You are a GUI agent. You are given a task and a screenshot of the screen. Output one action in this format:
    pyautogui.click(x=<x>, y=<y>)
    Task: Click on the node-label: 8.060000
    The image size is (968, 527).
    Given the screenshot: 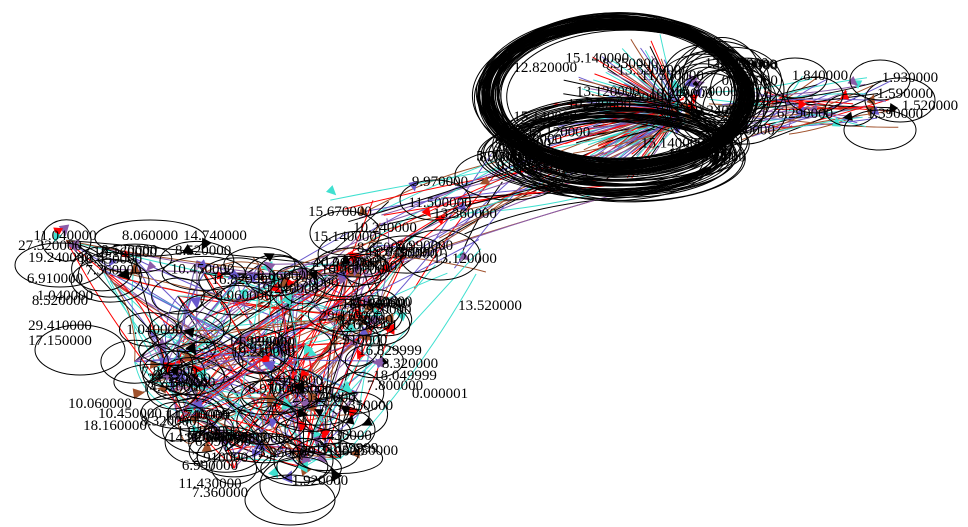 What is the action you would take?
    pyautogui.click(x=243, y=296)
    